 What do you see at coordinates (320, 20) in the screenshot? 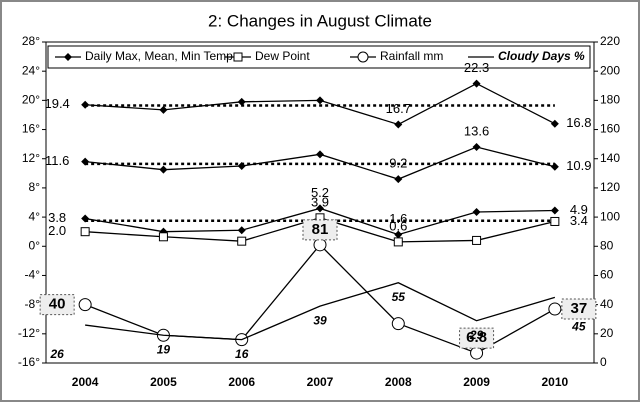
I see `chart-title: 2: Changes in August Climate` at bounding box center [320, 20].